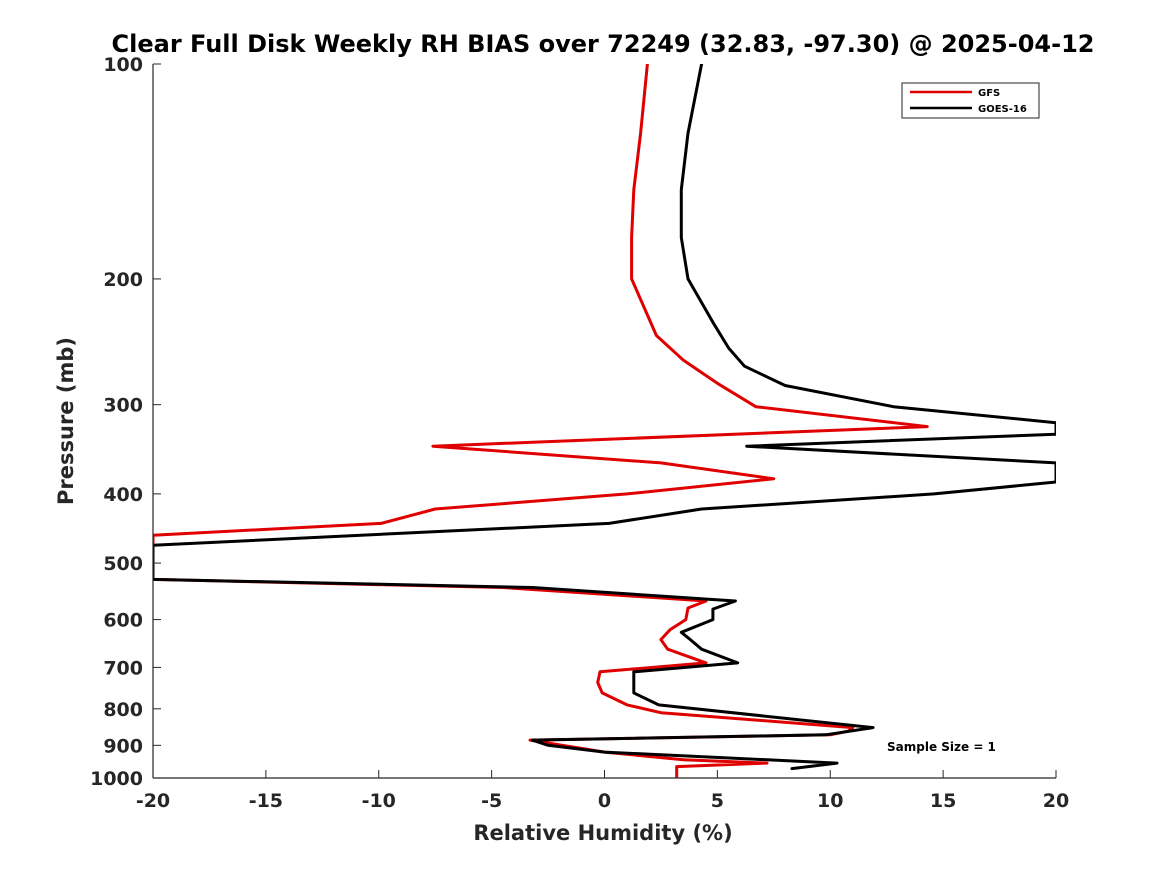  What do you see at coordinates (989, 93) in the screenshot?
I see `legend-label-gfs: GFS` at bounding box center [989, 93].